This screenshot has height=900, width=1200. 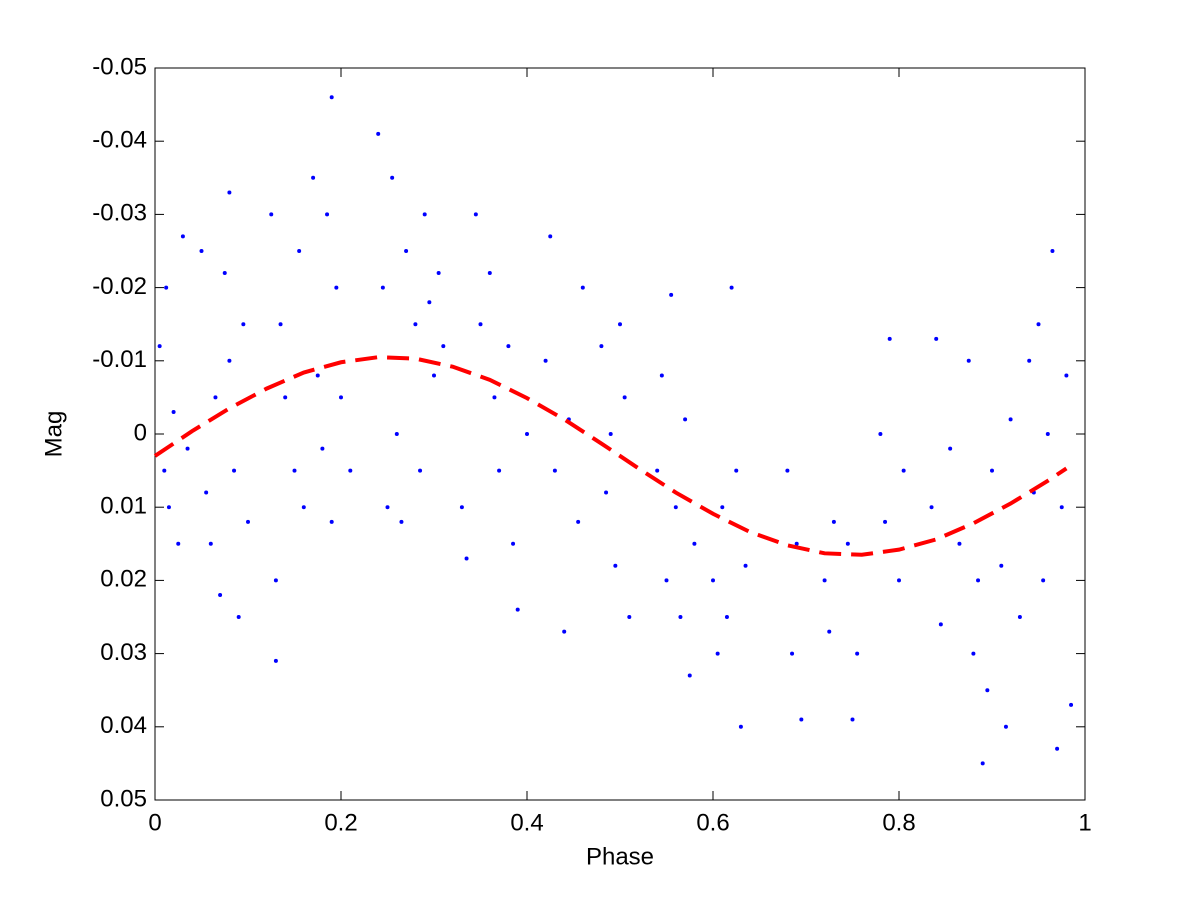 What do you see at coordinates (526, 822) in the screenshot?
I see `x-tick-label: 0.4` at bounding box center [526, 822].